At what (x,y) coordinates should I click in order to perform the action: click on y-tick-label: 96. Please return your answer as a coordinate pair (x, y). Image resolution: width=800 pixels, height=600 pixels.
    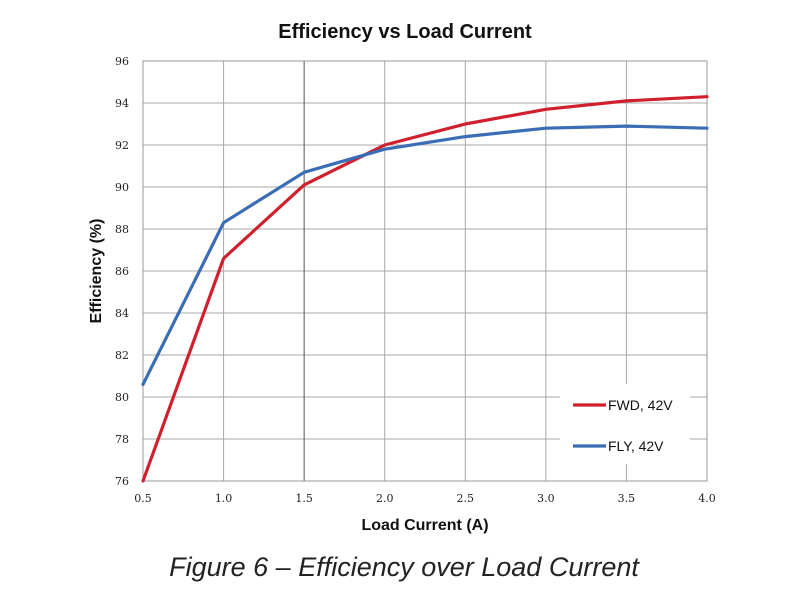
    Looking at the image, I should click on (122, 61).